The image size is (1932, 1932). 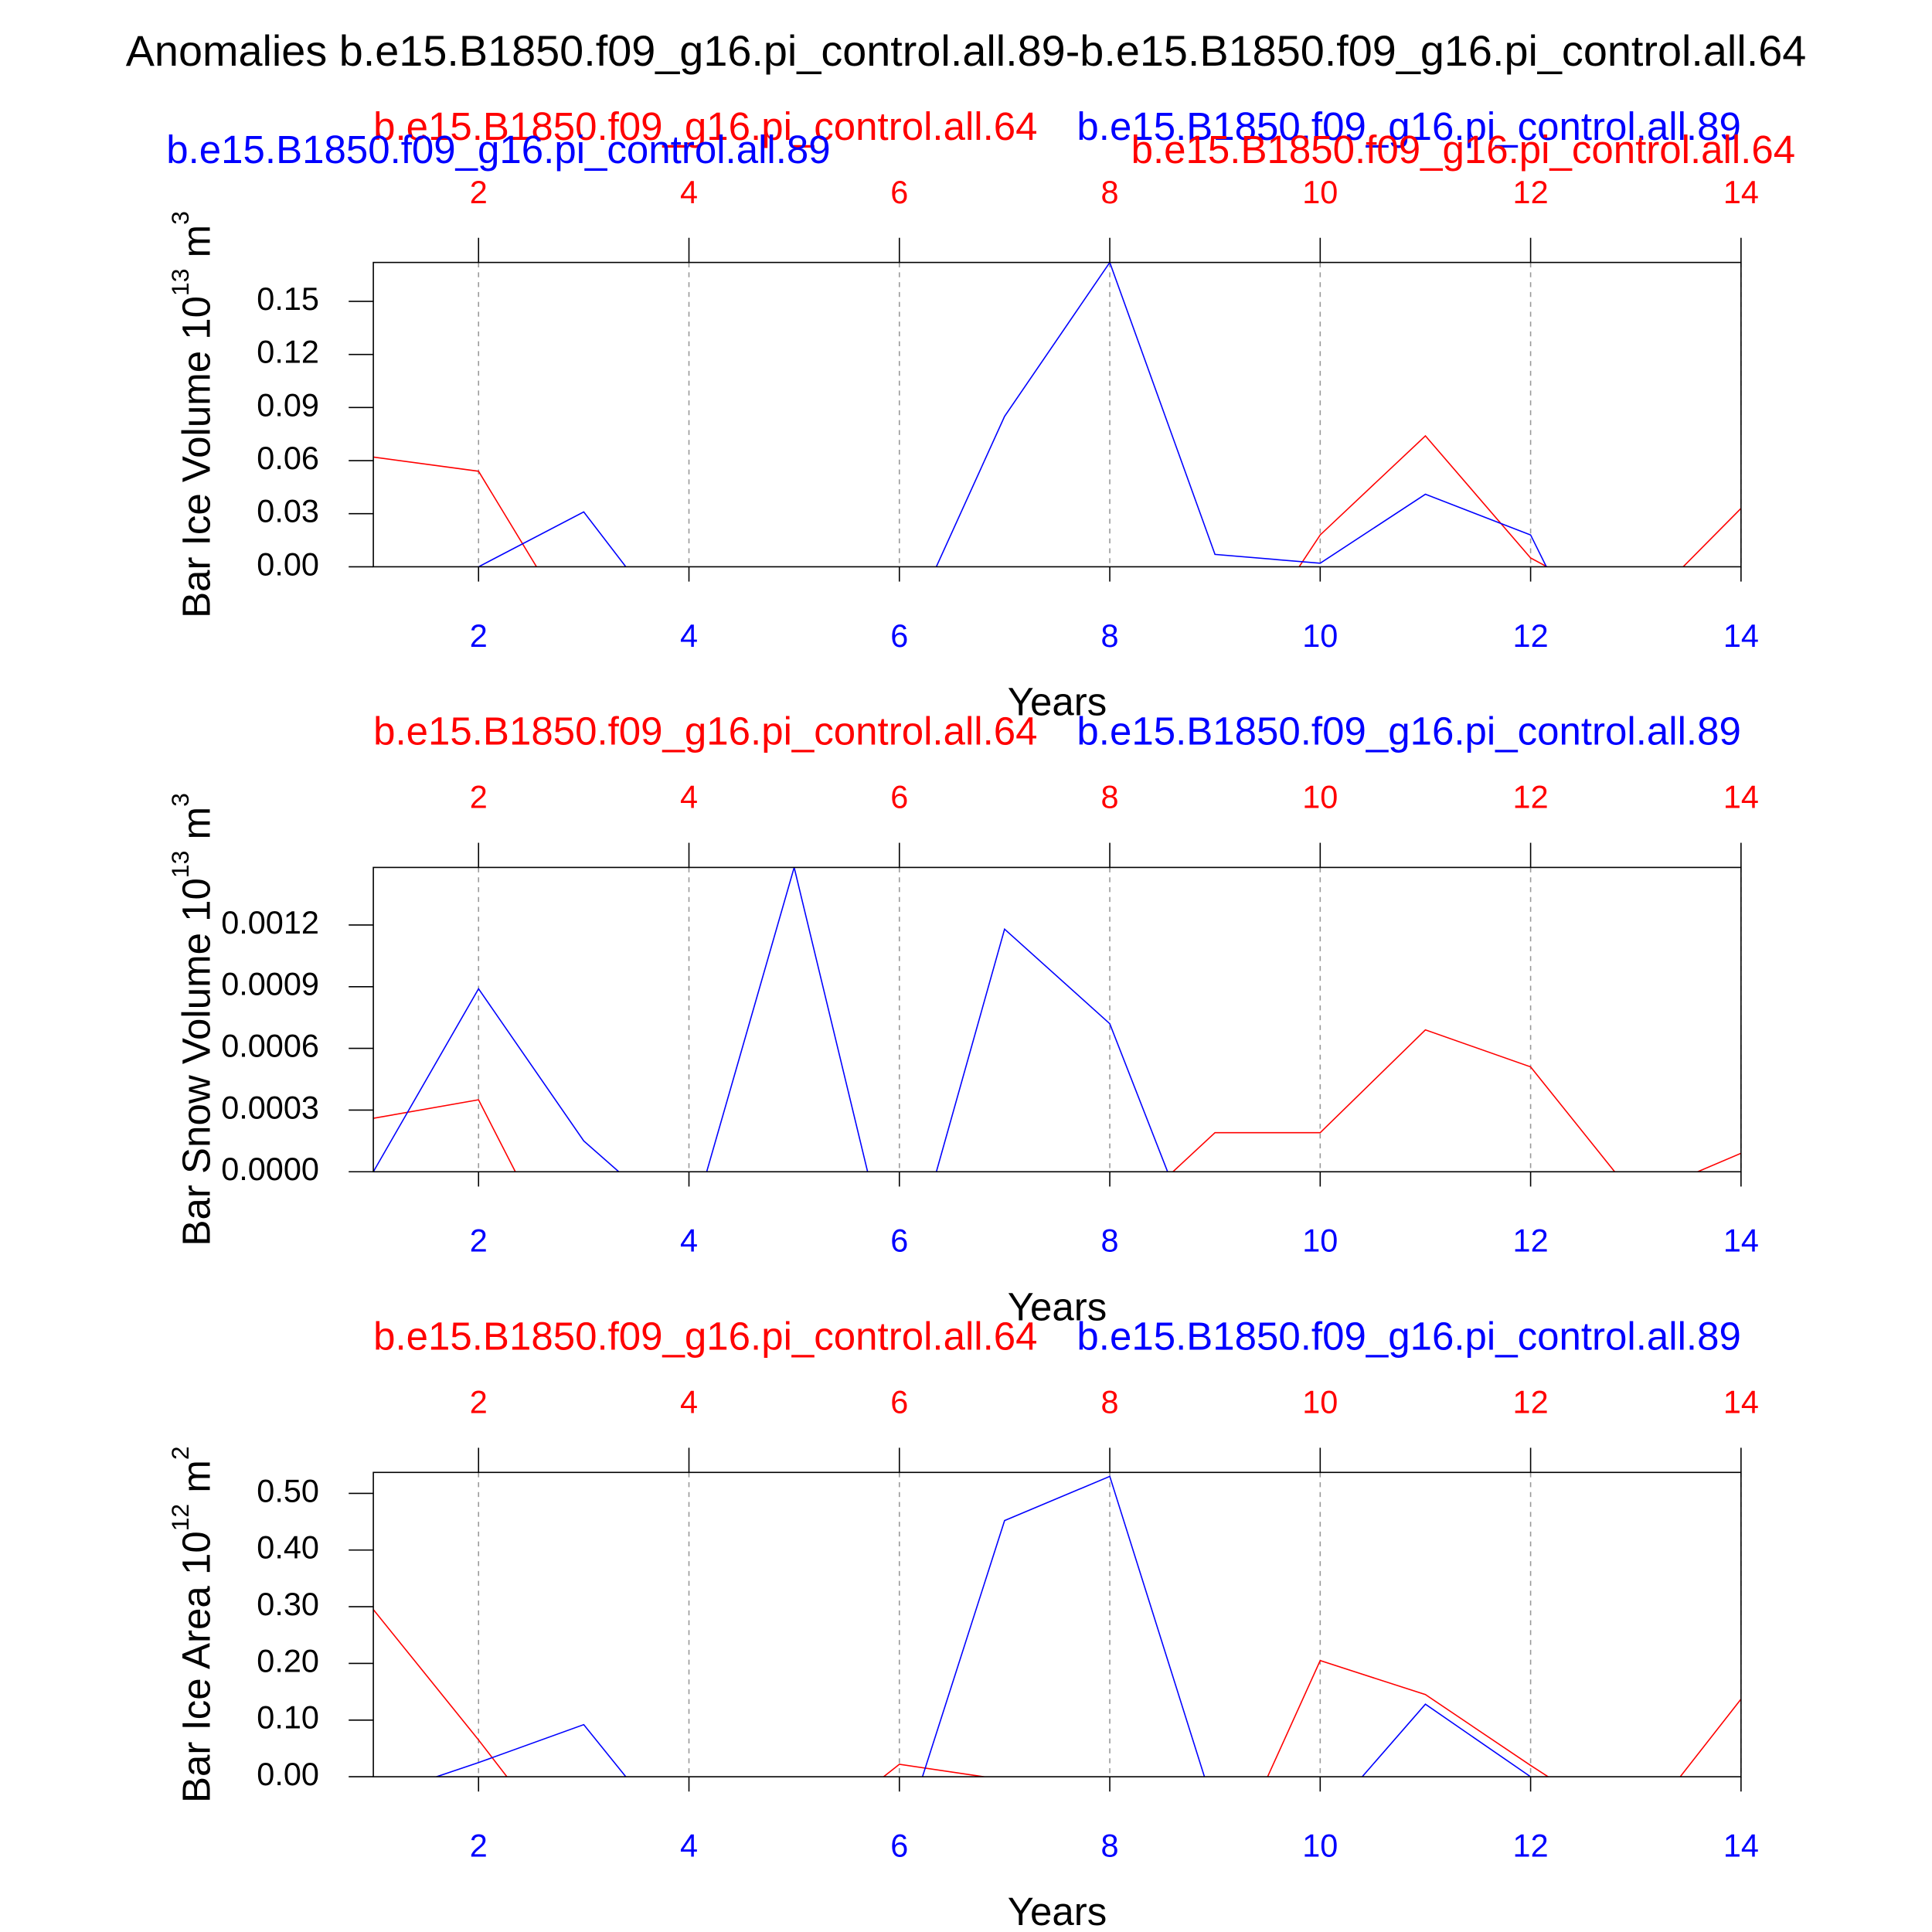 What do you see at coordinates (288, 1547) in the screenshot?
I see `y-tick-label: 0.40` at bounding box center [288, 1547].